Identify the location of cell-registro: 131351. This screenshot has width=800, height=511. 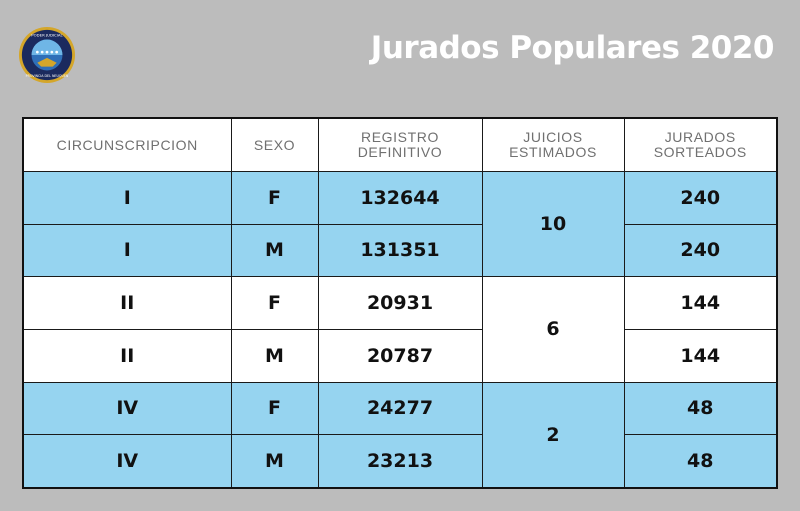
(400, 250).